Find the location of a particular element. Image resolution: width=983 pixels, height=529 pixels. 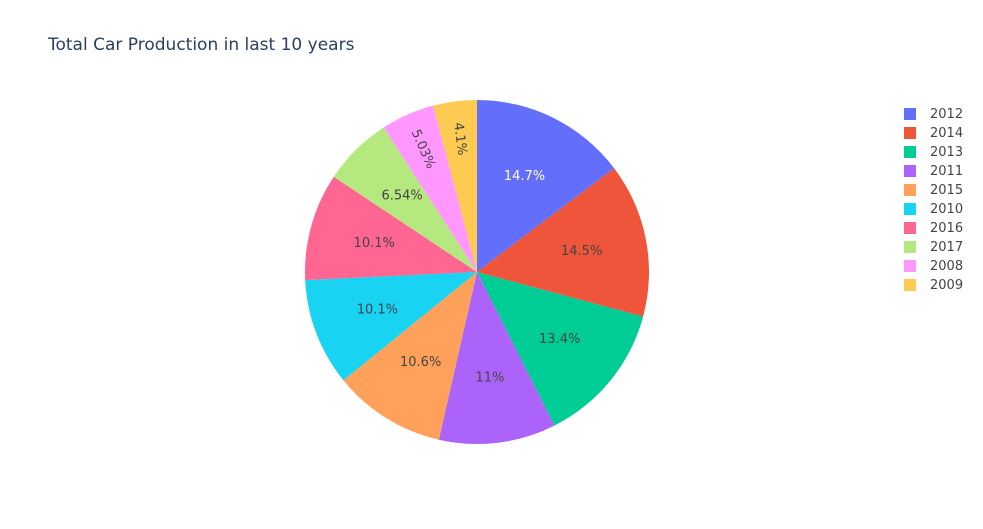

legend-swatch-2015 is located at coordinates (910, 190).